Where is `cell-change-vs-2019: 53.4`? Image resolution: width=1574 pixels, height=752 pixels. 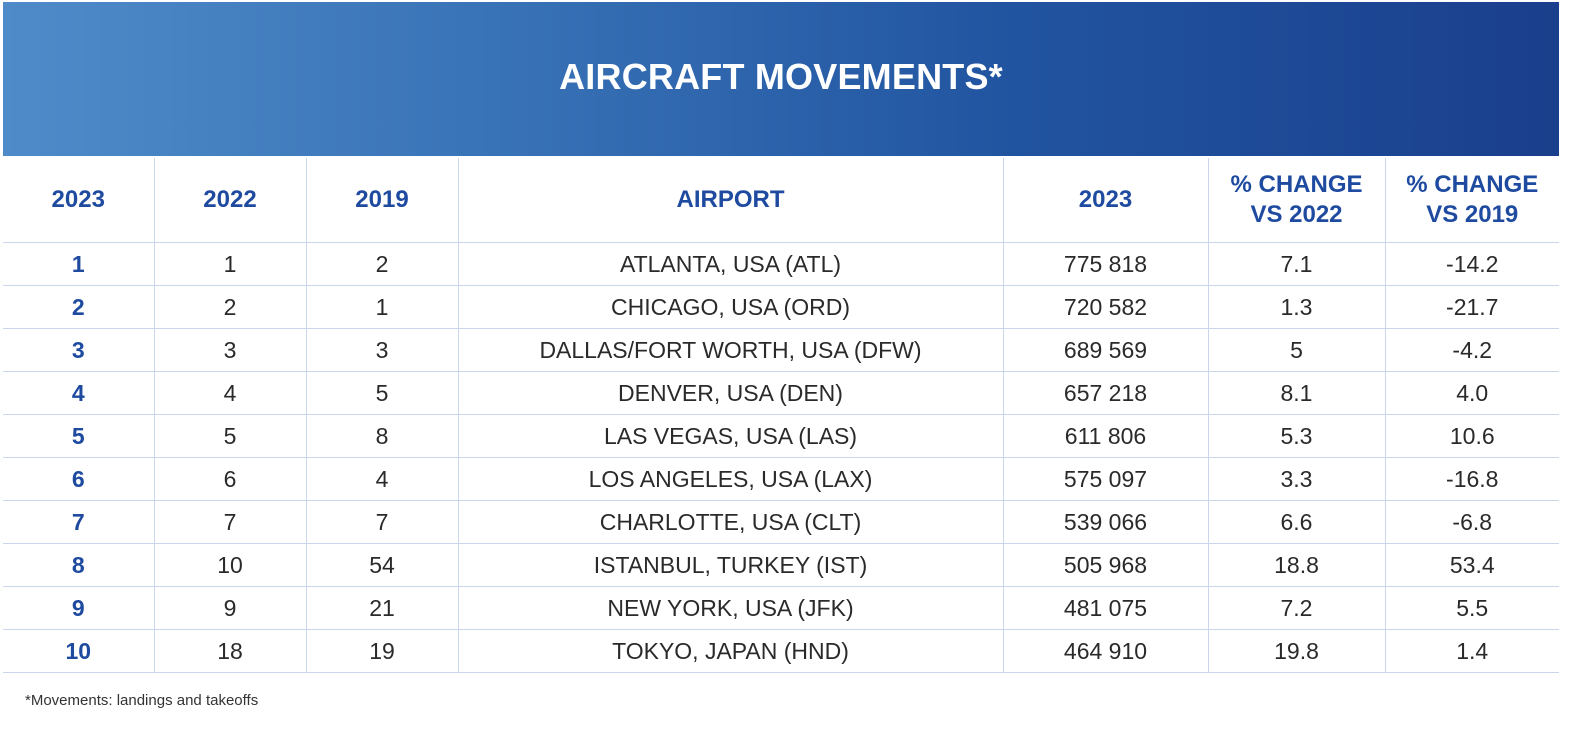 cell-change-vs-2019: 53.4 is located at coordinates (1471, 565).